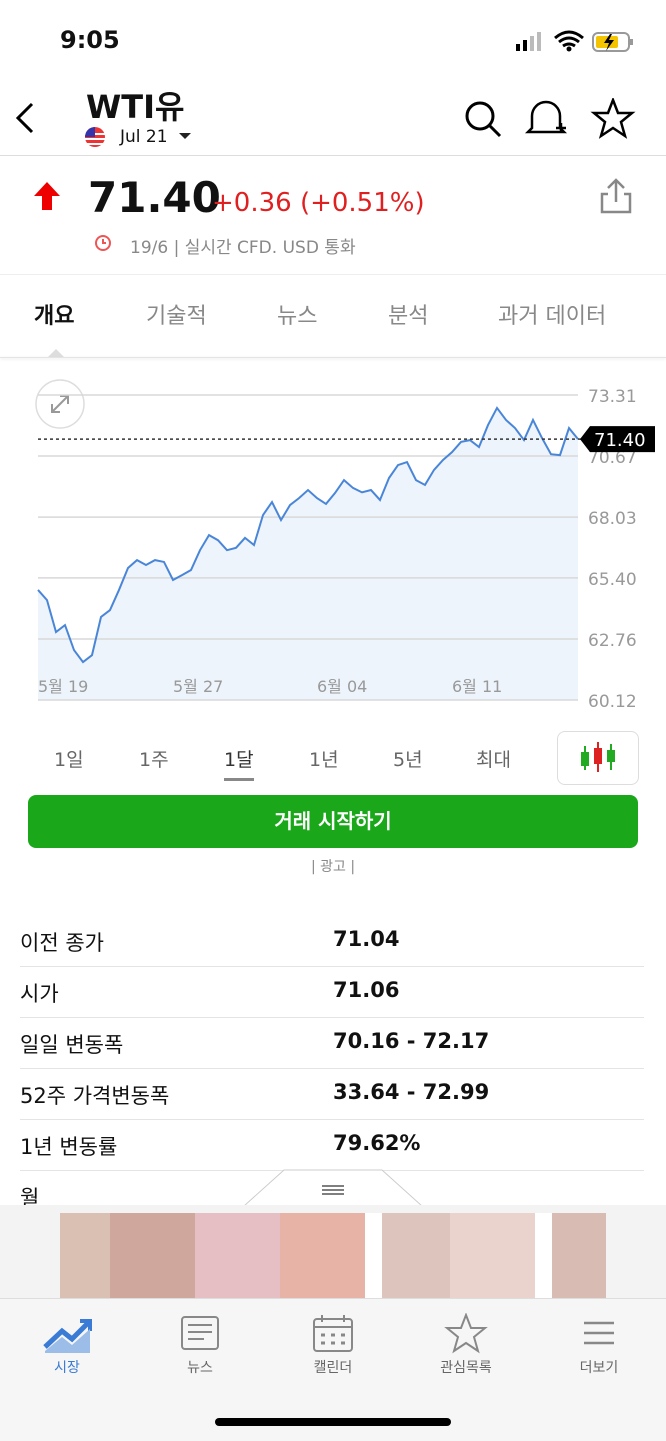 This screenshot has height=1441, width=666. What do you see at coordinates (332, 941) in the screenshot?
I see `stats-row: 이전 종가 71.04` at bounding box center [332, 941].